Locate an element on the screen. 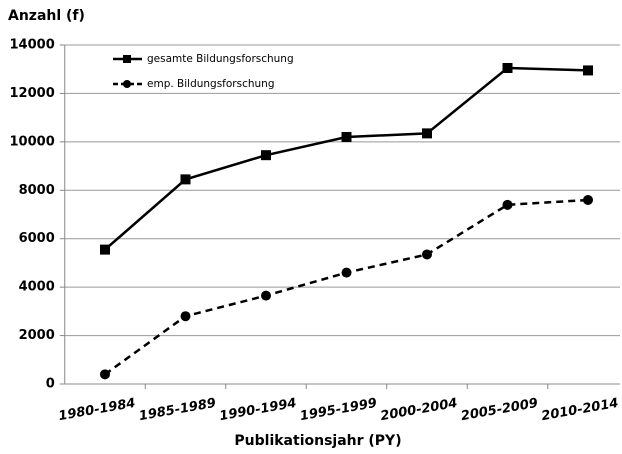 The height and width of the screenshot is (454, 622). legend-label: gesamte Bildungsforschung is located at coordinates (220, 59).